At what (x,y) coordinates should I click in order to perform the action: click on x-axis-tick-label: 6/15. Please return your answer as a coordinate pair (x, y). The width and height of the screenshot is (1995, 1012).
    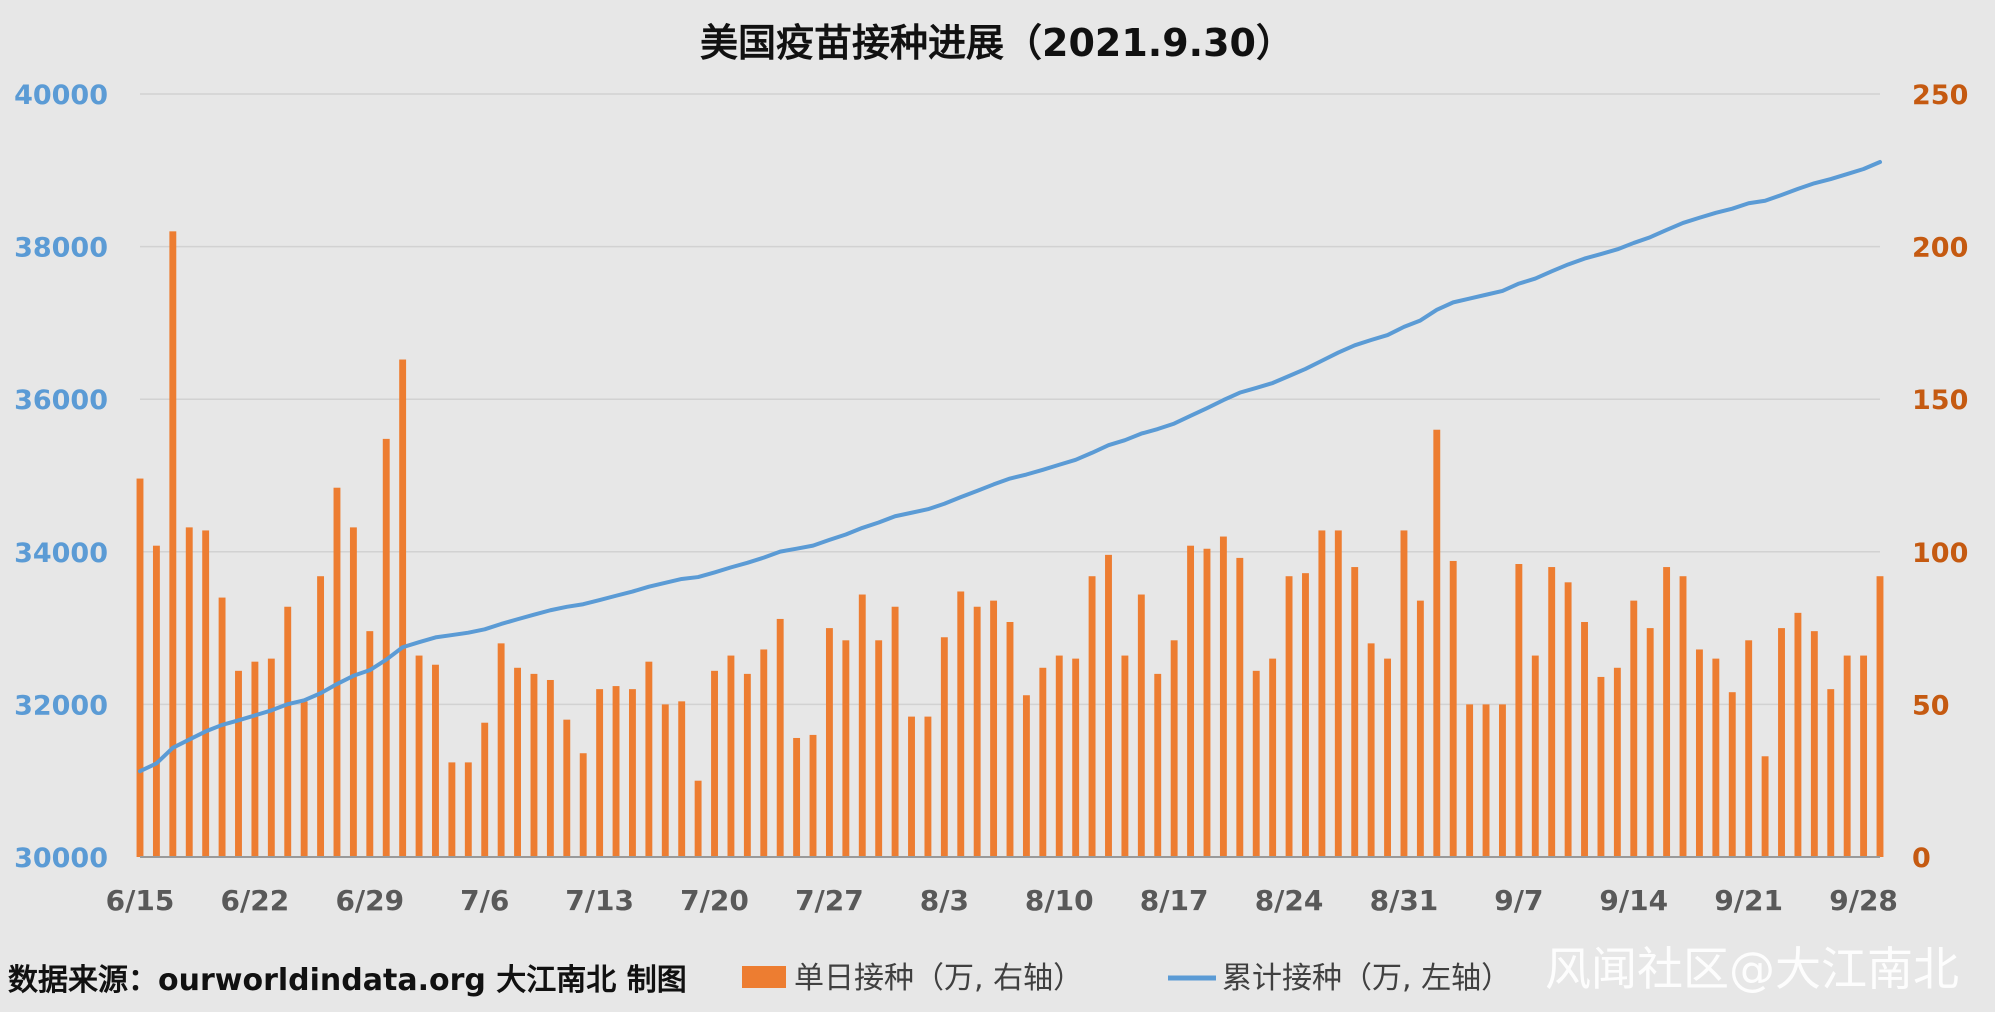
    Looking at the image, I should click on (140, 900).